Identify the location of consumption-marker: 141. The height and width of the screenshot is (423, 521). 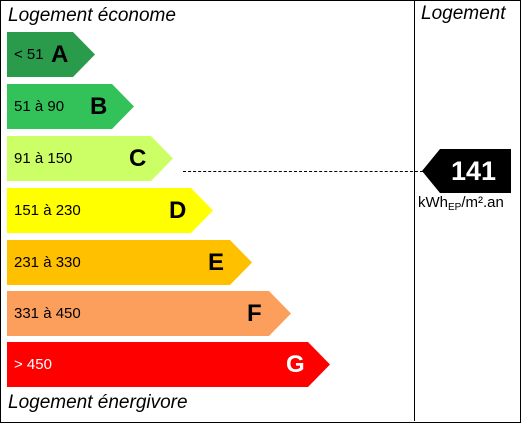
(466, 171).